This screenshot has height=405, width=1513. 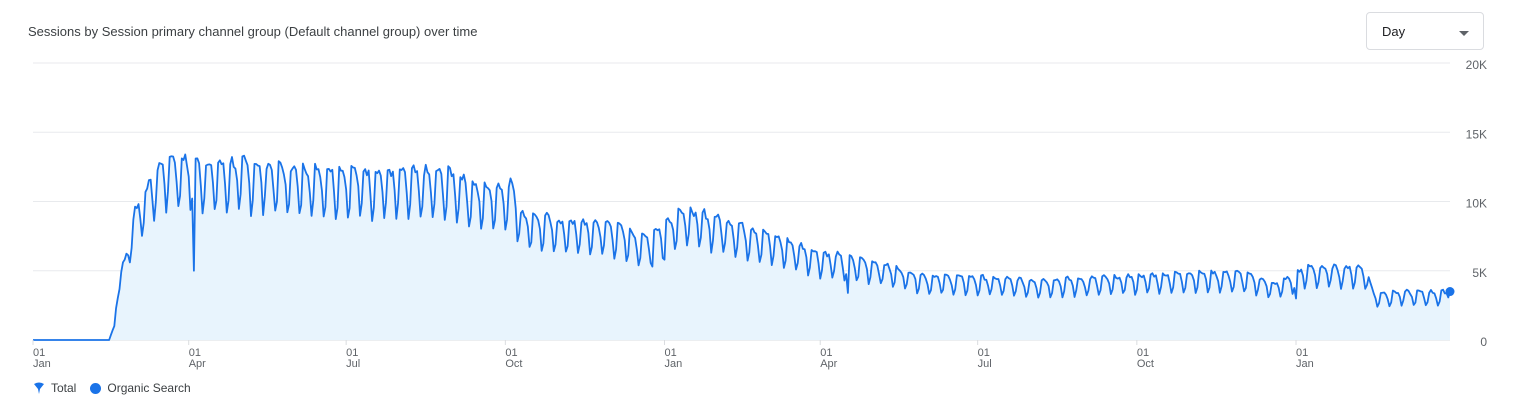 I want to click on y-tick-label: 10K, so click(x=1476, y=204).